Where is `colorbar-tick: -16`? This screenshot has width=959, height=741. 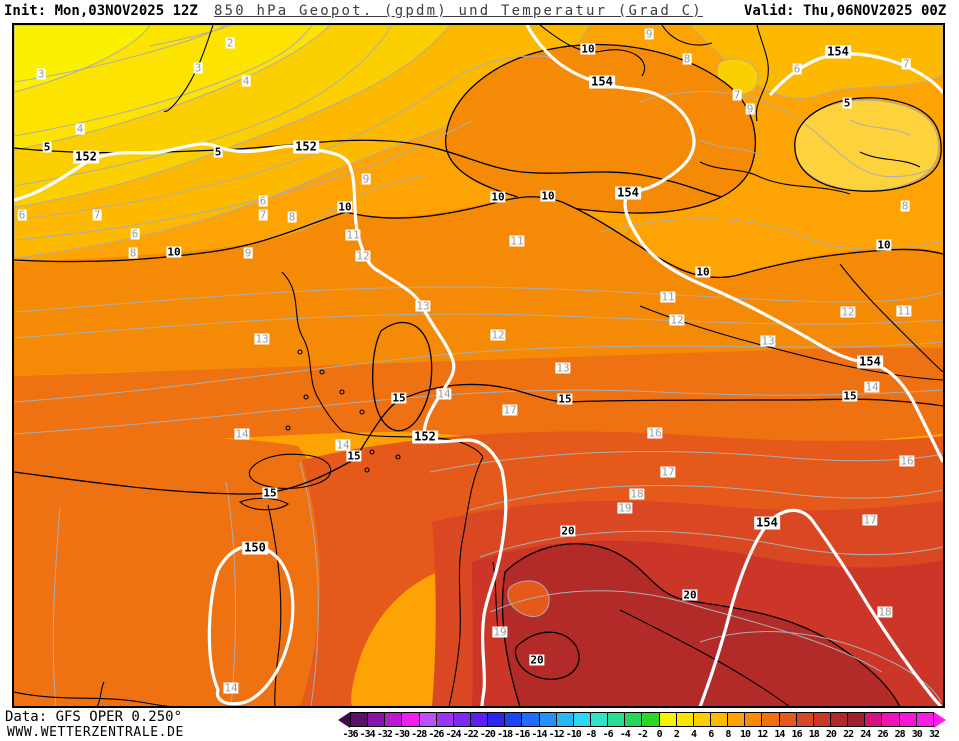 colorbar-tick: -16 is located at coordinates (522, 734).